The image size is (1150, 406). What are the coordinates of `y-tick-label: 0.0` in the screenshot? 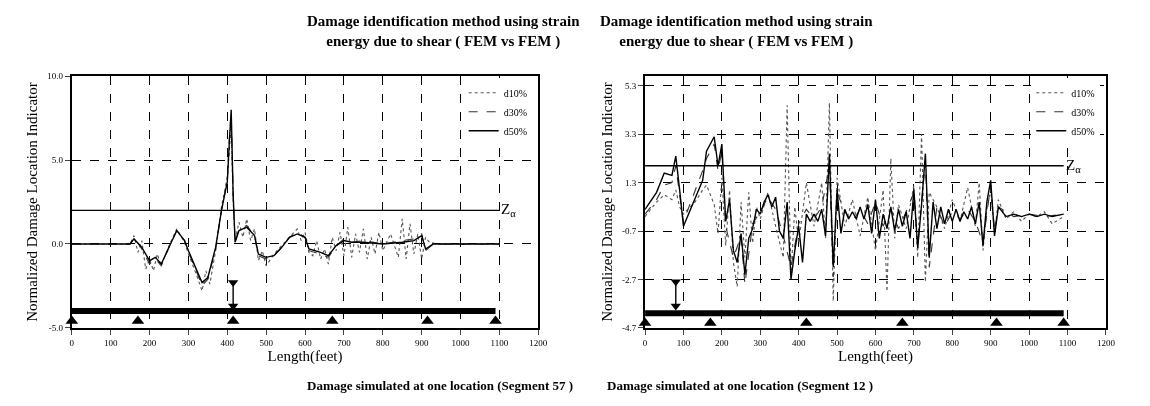 It's located at (57, 244).